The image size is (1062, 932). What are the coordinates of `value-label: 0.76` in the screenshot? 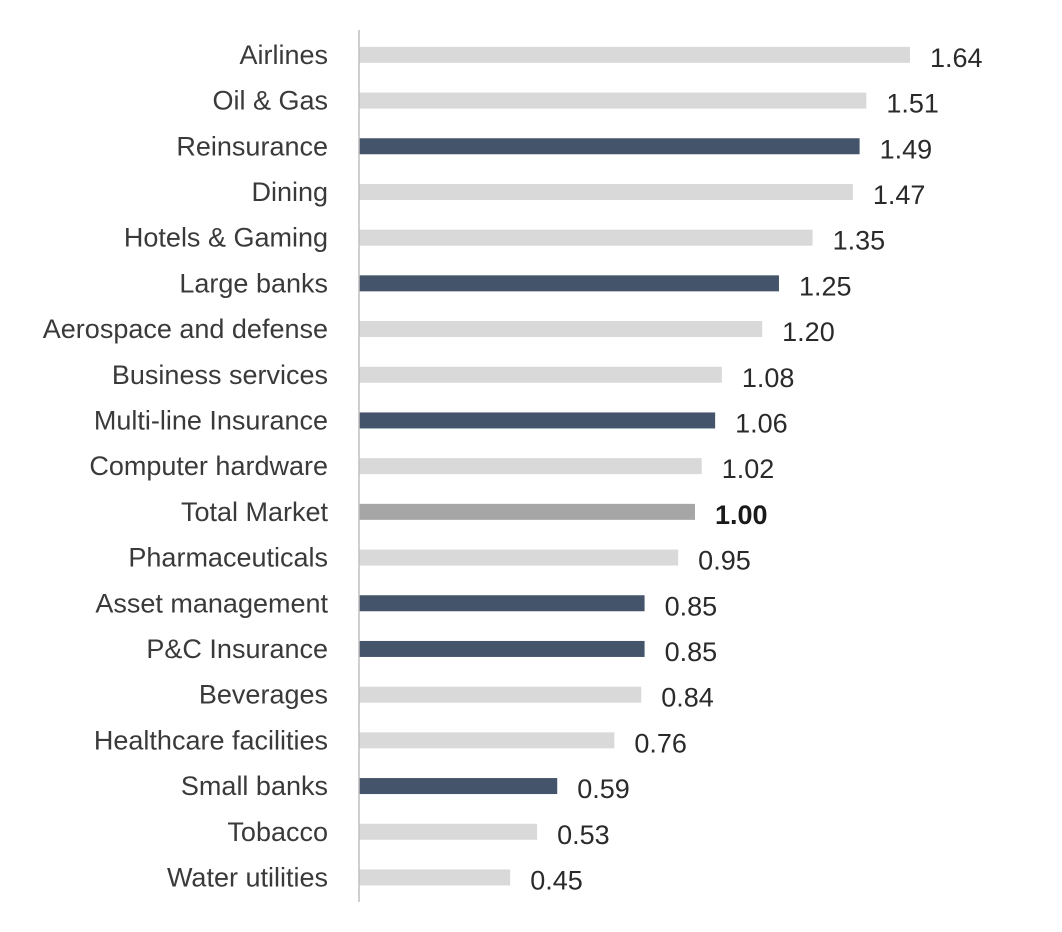 It's located at (660, 743).